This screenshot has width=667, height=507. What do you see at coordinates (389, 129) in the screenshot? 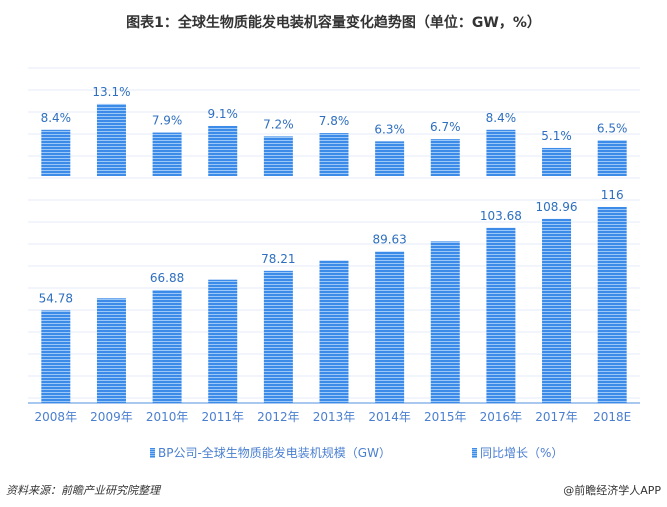
I see `growth-data-label: 6.3%` at bounding box center [389, 129].